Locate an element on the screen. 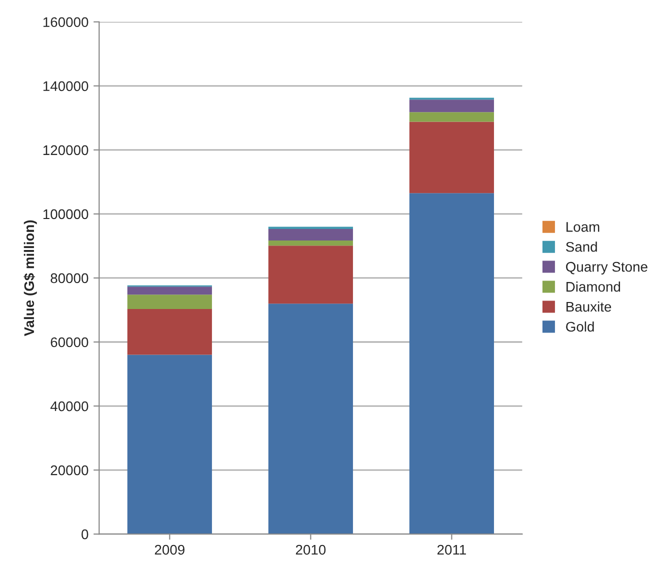 Image resolution: width=661 pixels, height=561 pixels. legend-label: Sand is located at coordinates (581, 247).